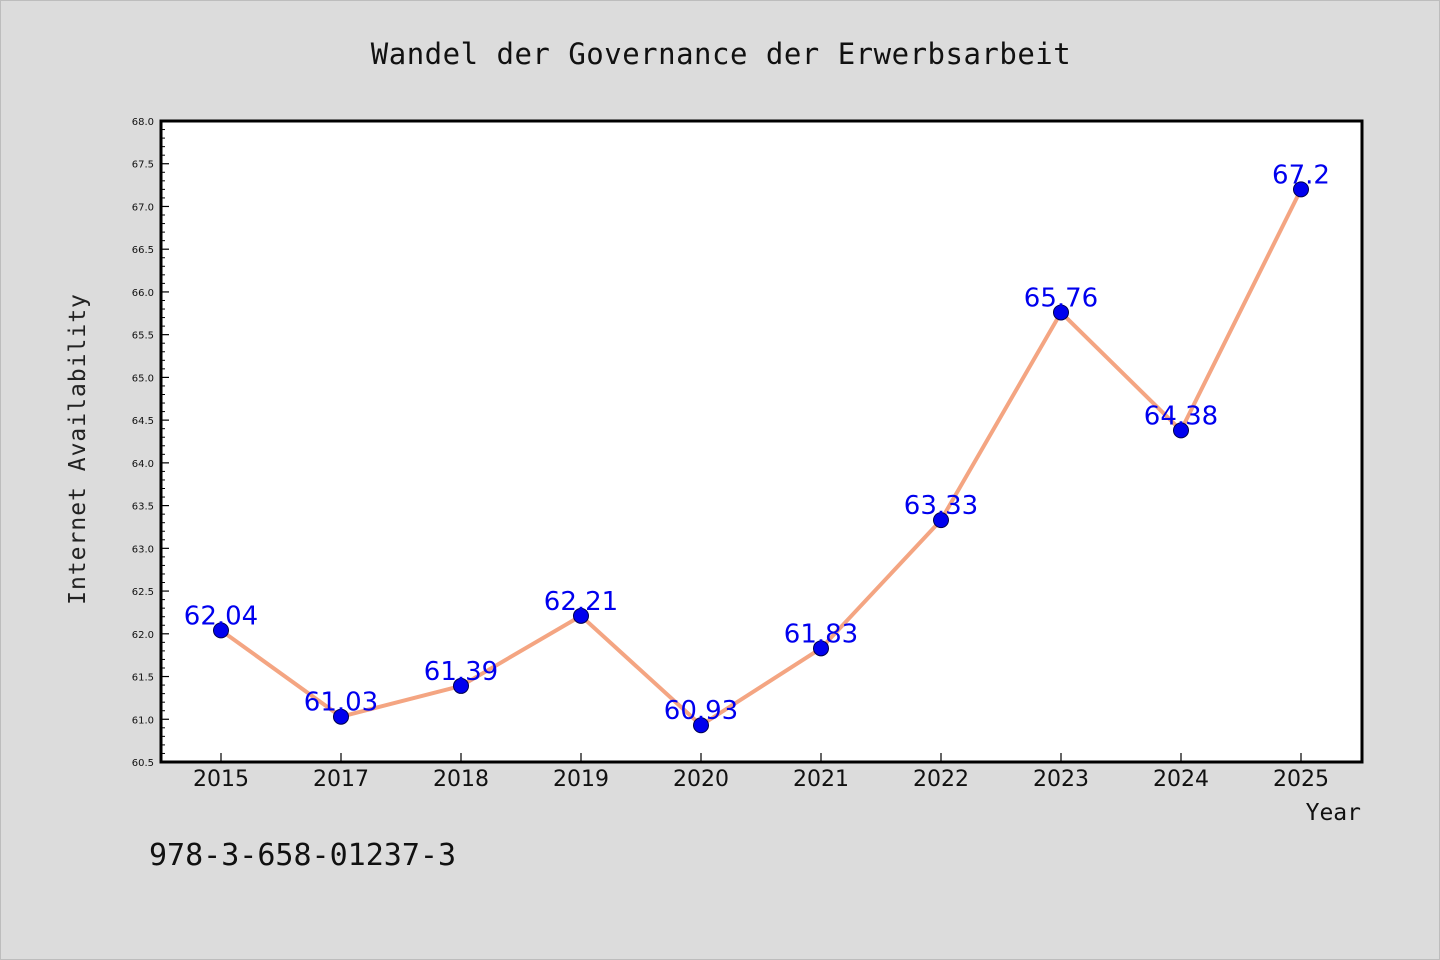 The height and width of the screenshot is (960, 1440). I want to click on data-label: 67.2, so click(1301, 175).